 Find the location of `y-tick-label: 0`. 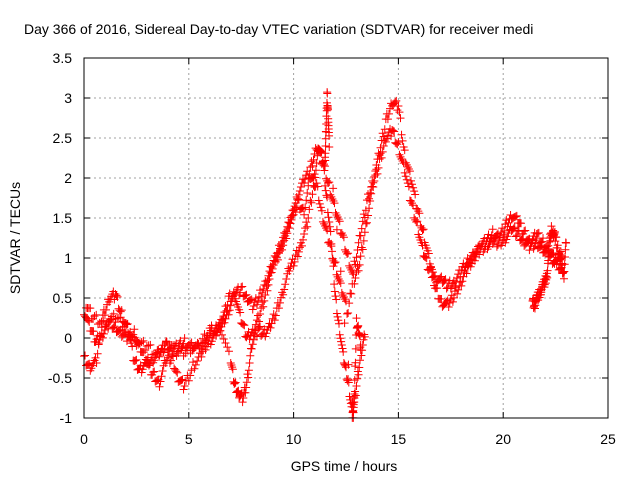

y-tick-label: 0 is located at coordinates (68, 338).